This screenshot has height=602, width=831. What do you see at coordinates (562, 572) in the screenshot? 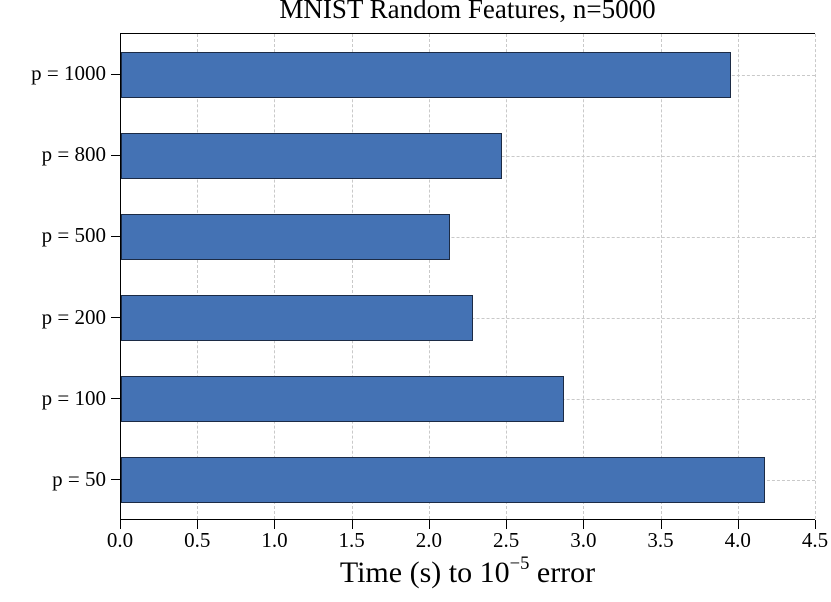
I see `x-axis-label-suffix: error` at bounding box center [562, 572].